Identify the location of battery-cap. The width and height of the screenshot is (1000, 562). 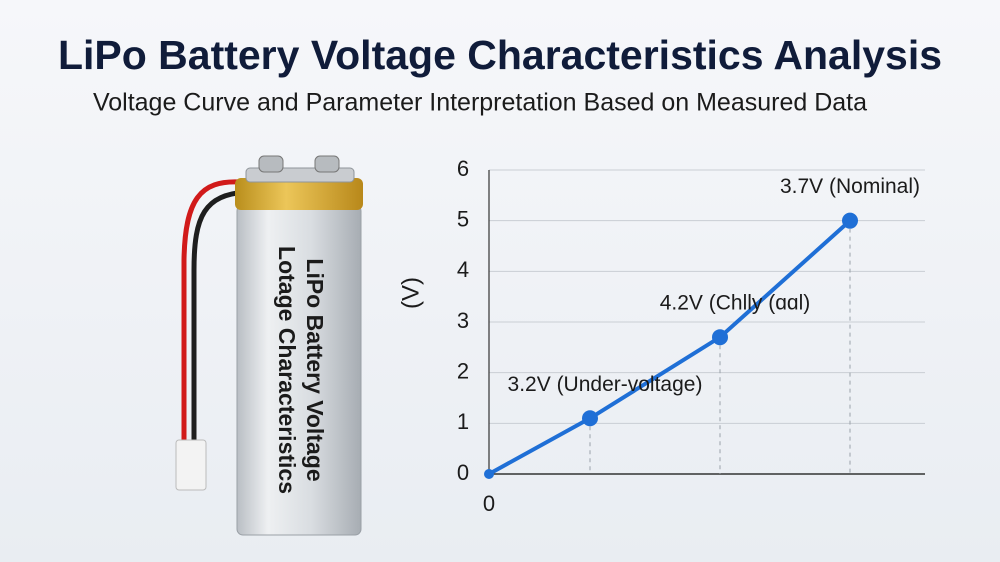
(299, 194).